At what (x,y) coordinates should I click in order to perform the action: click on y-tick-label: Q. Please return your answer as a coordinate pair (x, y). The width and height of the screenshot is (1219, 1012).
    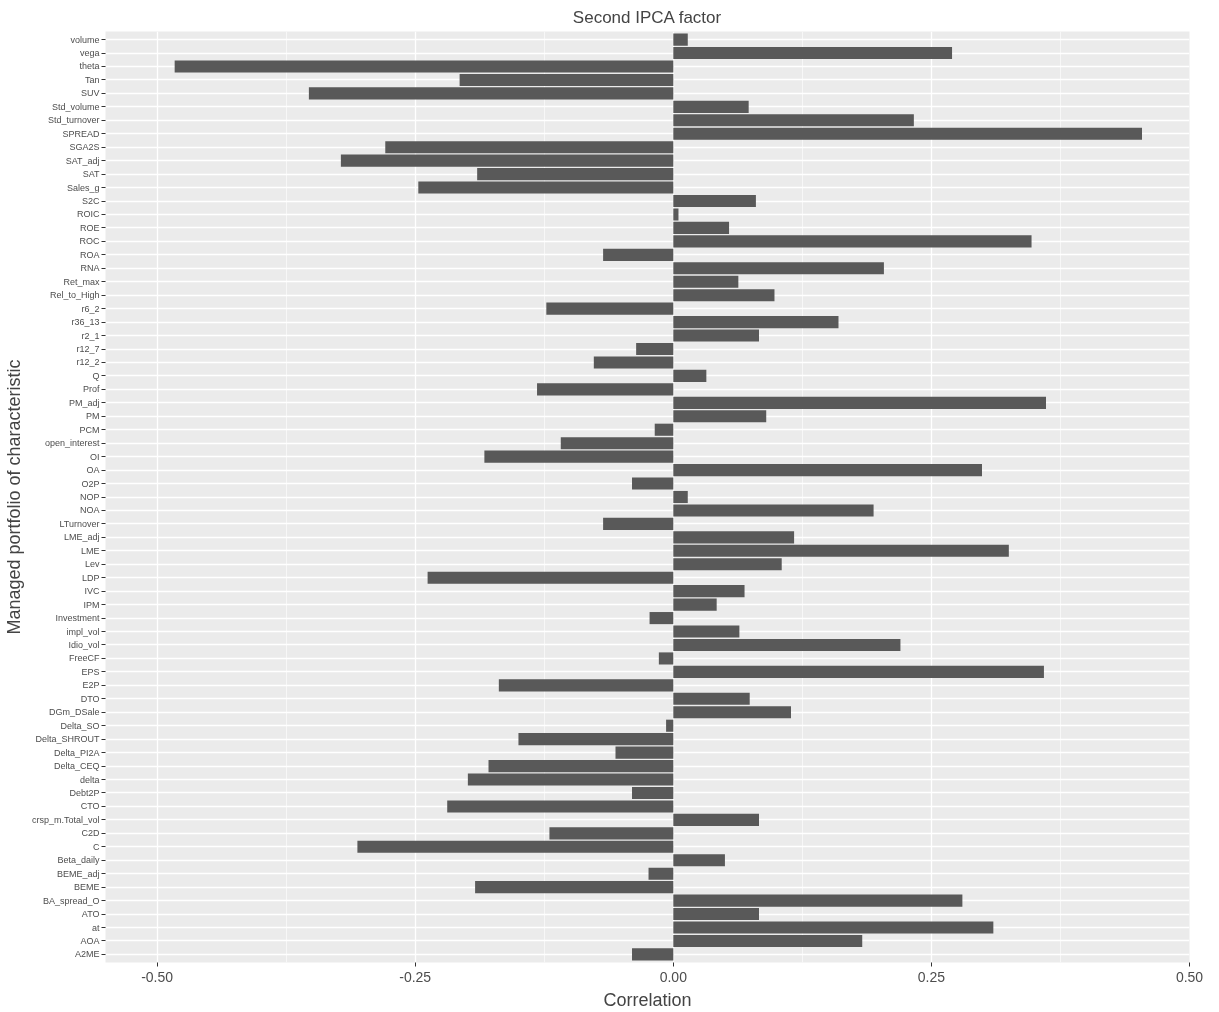
    Looking at the image, I should click on (96, 375).